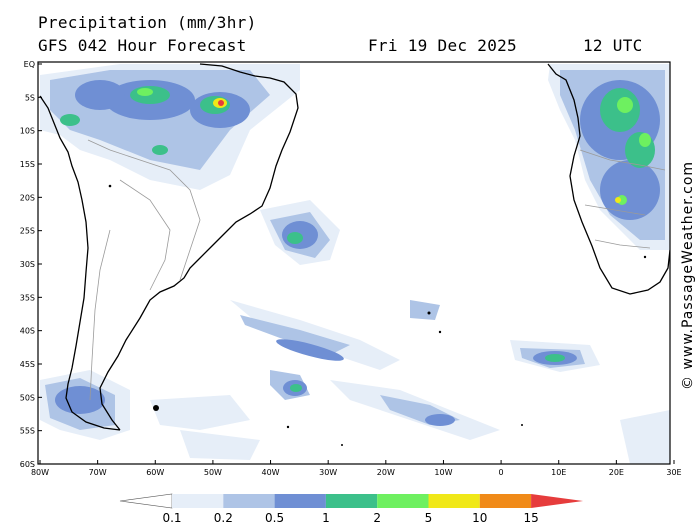 The width and height of the screenshot is (700, 525). What do you see at coordinates (377, 518) in the screenshot?
I see `legend-label: 2` at bounding box center [377, 518].